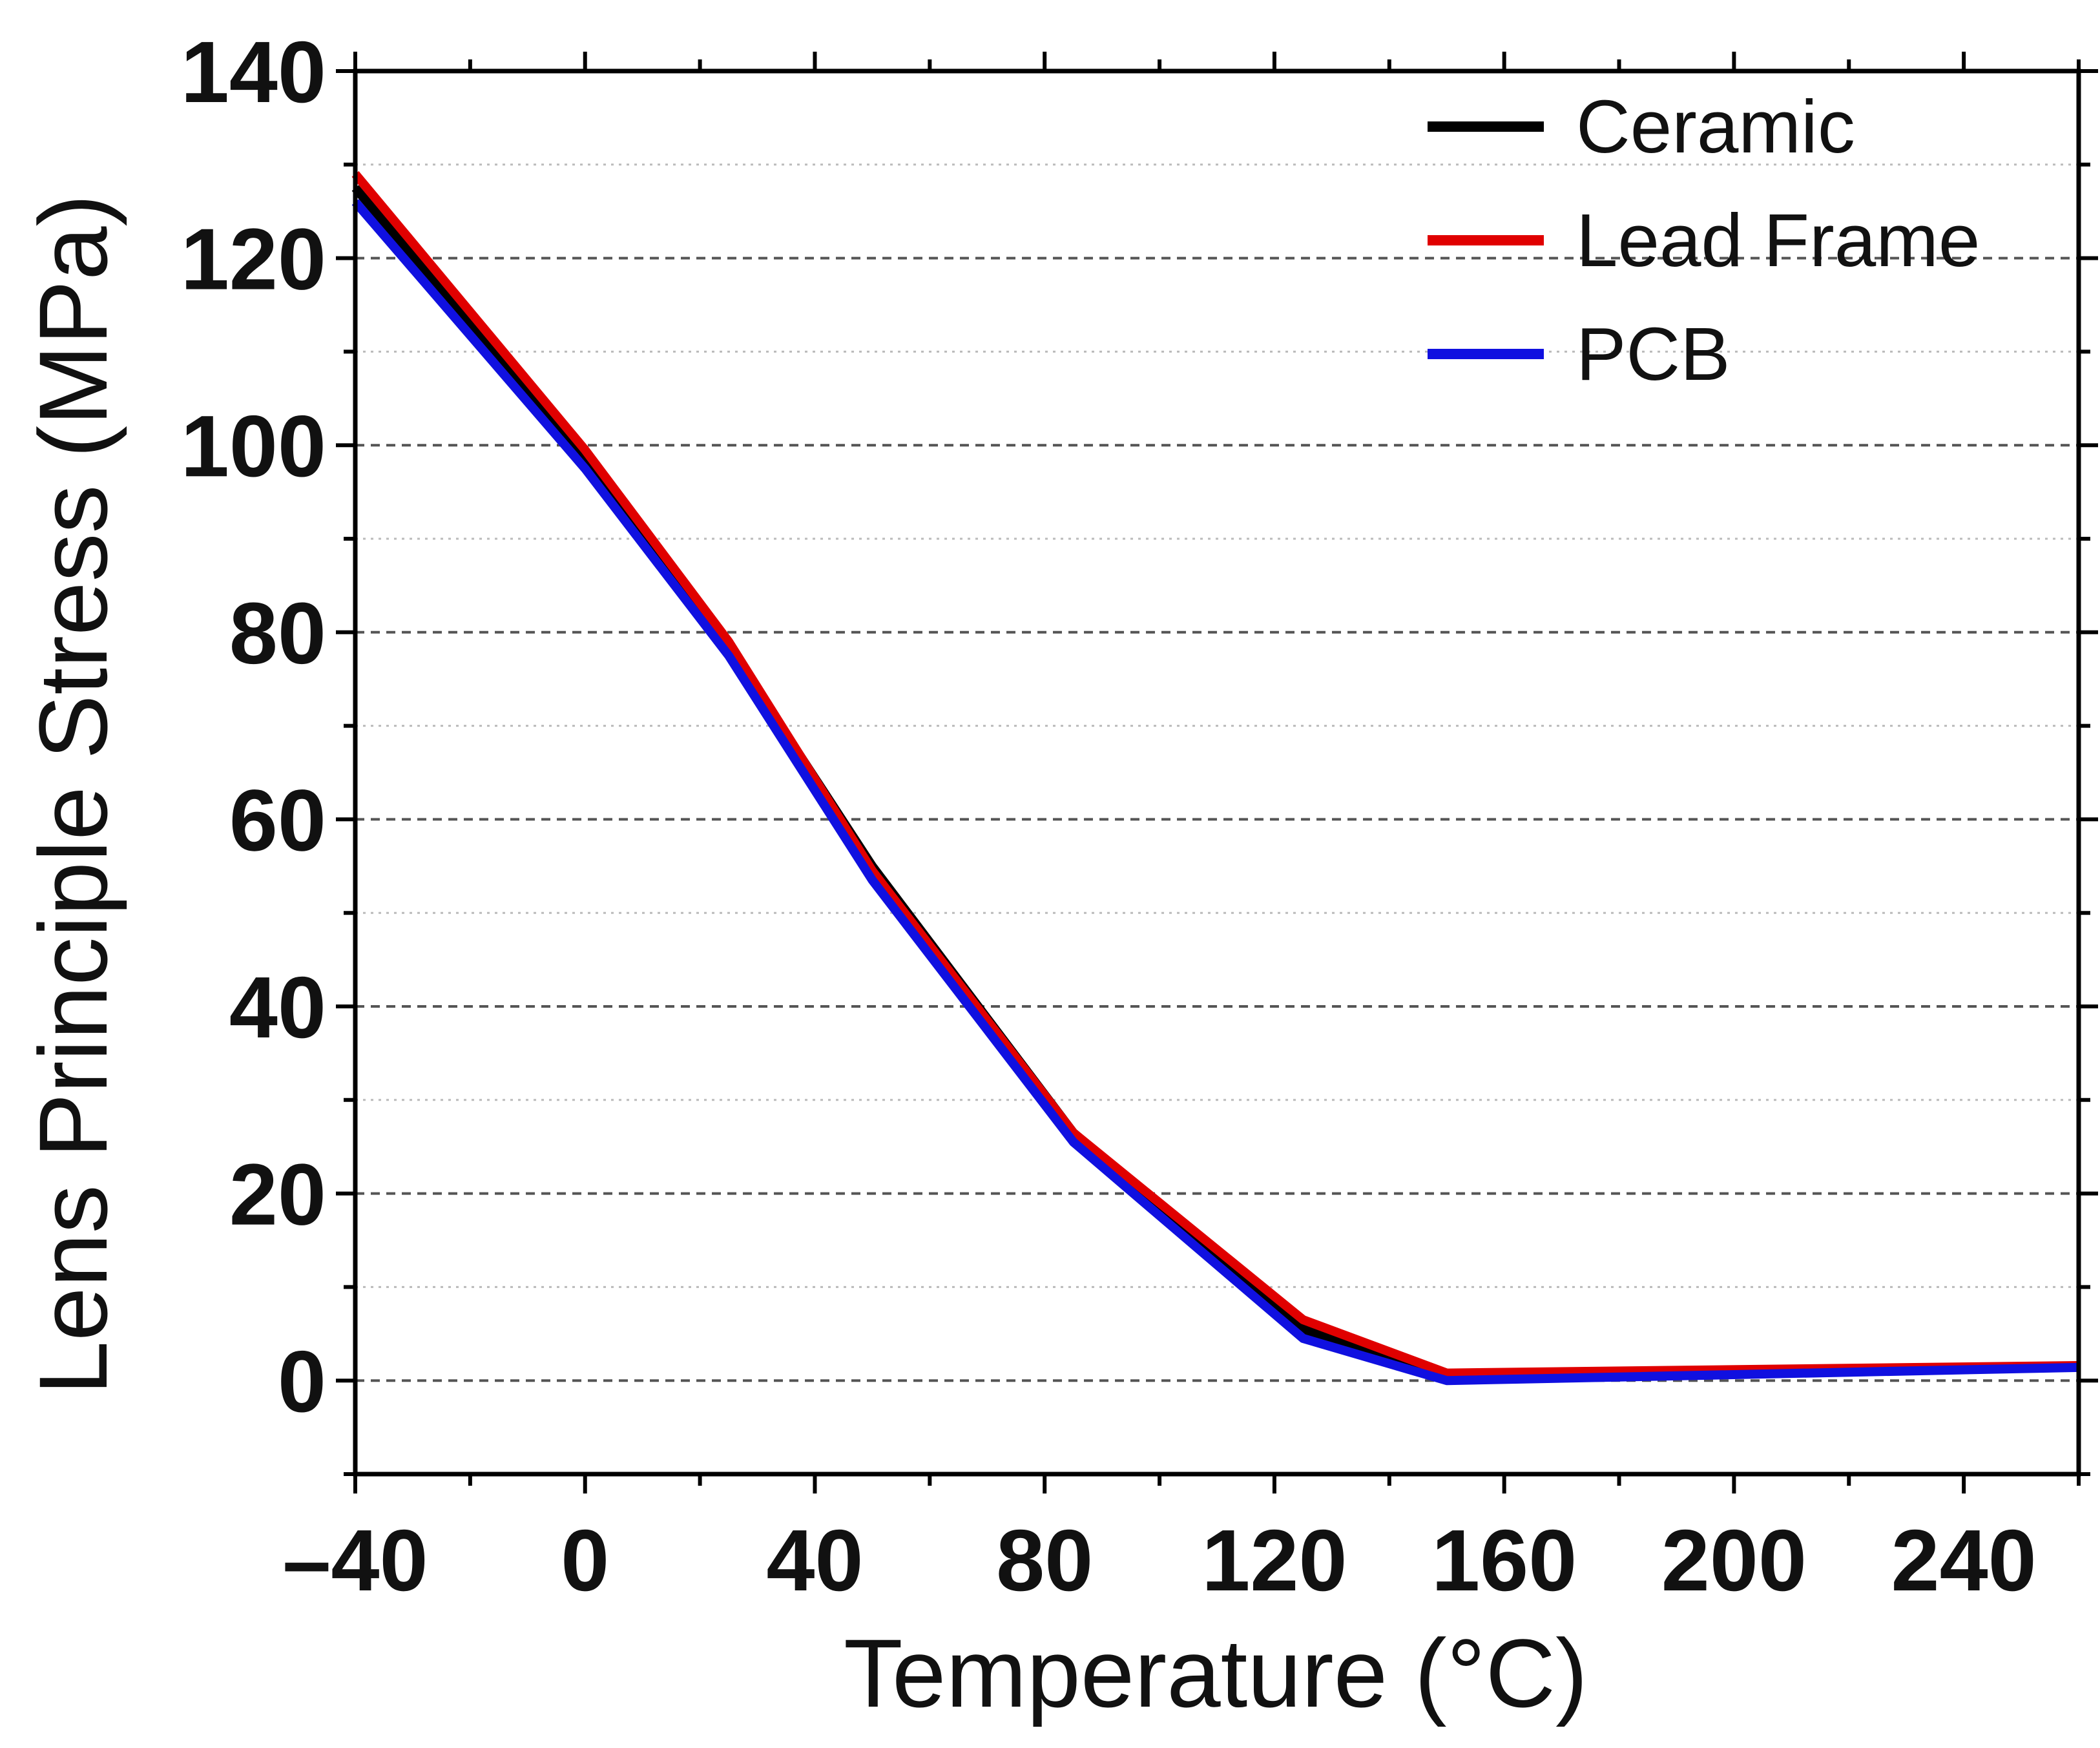 This screenshot has height=1748, width=2100. Describe the element at coordinates (585, 1560) in the screenshot. I see `x-tick-label: 0` at that location.